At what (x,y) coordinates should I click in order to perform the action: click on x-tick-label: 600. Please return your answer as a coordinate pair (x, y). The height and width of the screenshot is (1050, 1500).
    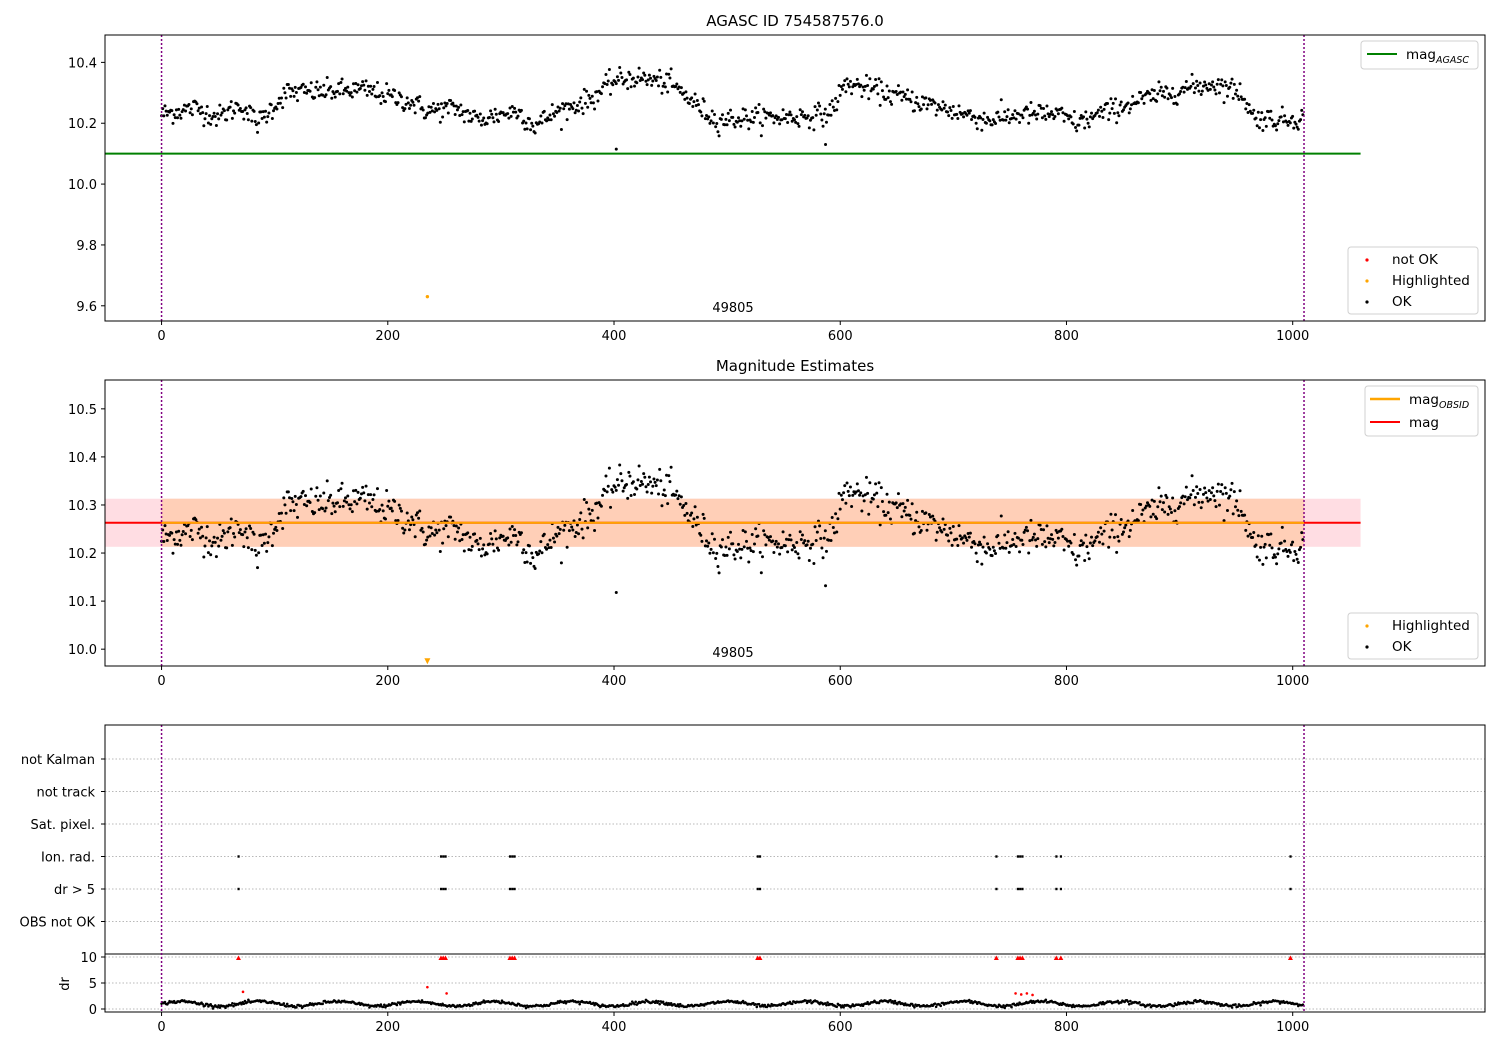
    Looking at the image, I should click on (840, 1027).